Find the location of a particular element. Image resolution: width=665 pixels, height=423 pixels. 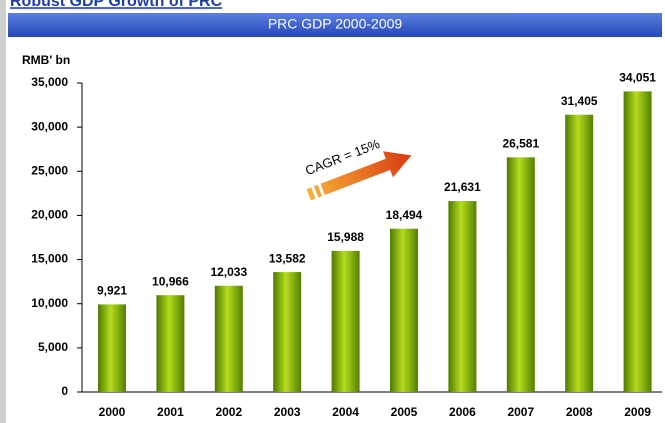

x-tick-label: 2007 is located at coordinates (520, 412).